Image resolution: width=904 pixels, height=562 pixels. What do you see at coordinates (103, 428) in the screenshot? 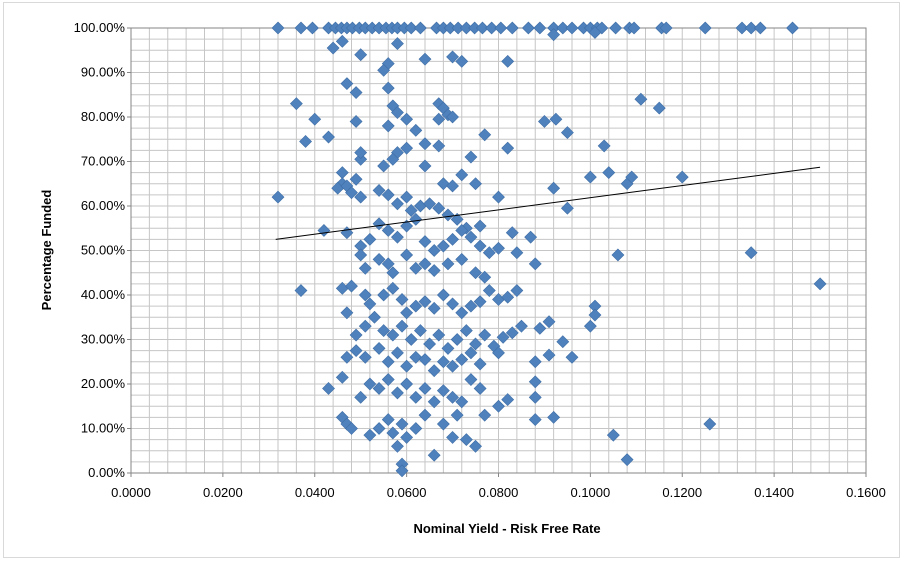
I see `y-tick-label: 10.00%` at bounding box center [103, 428].